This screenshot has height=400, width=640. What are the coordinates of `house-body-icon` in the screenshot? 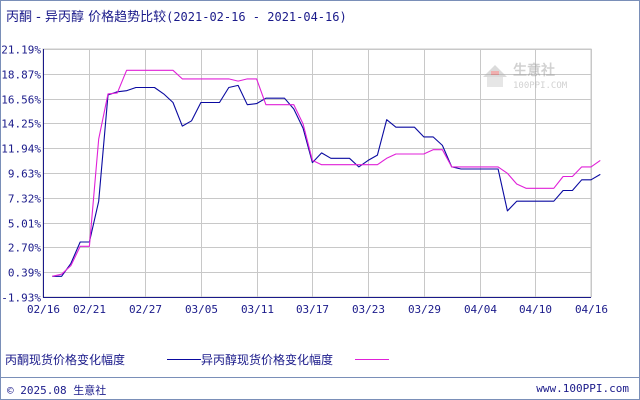 It's located at (495, 82).